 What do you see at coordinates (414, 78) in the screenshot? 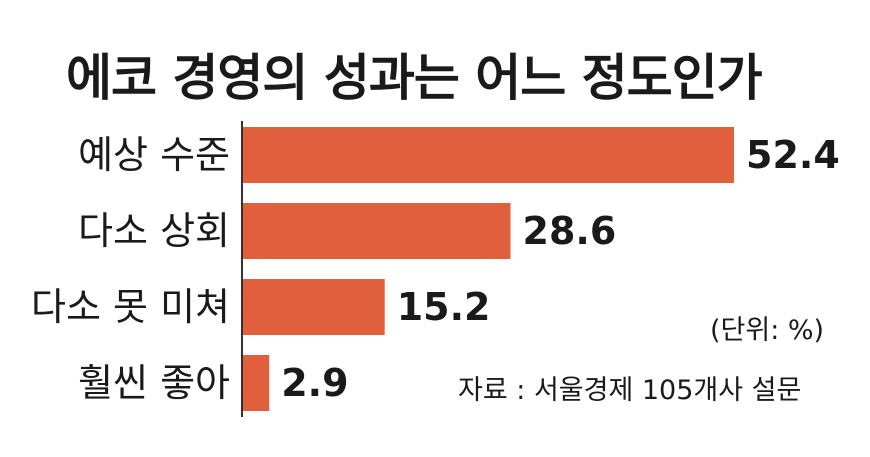
I see `chart-title: 에코 경영의 성과는 어느 정도인가` at bounding box center [414, 78].